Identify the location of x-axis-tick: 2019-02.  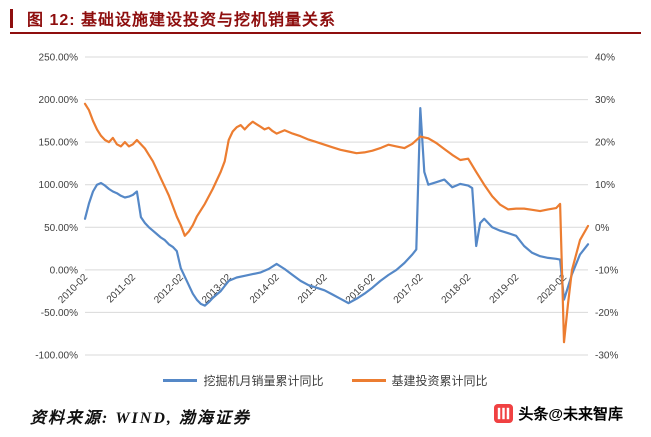
(505, 289).